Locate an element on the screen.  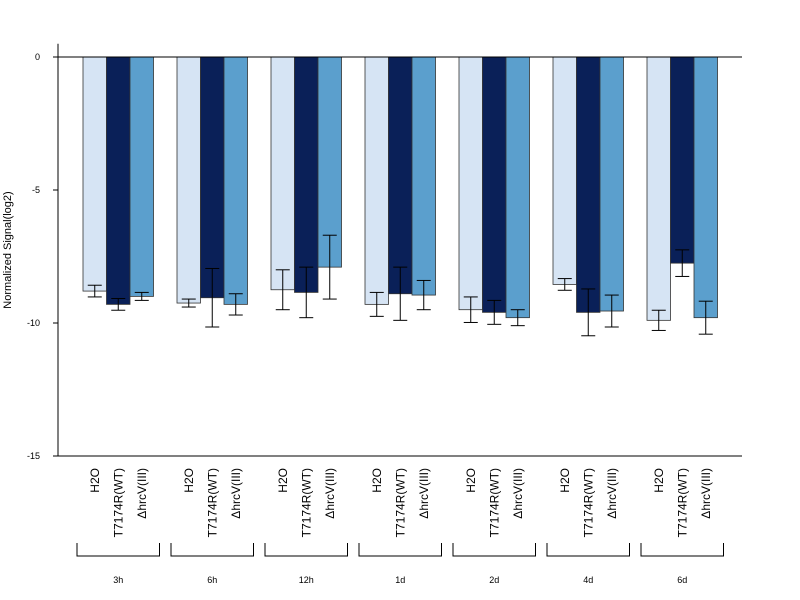
y-tick-label: -10 is located at coordinates (33, 323).